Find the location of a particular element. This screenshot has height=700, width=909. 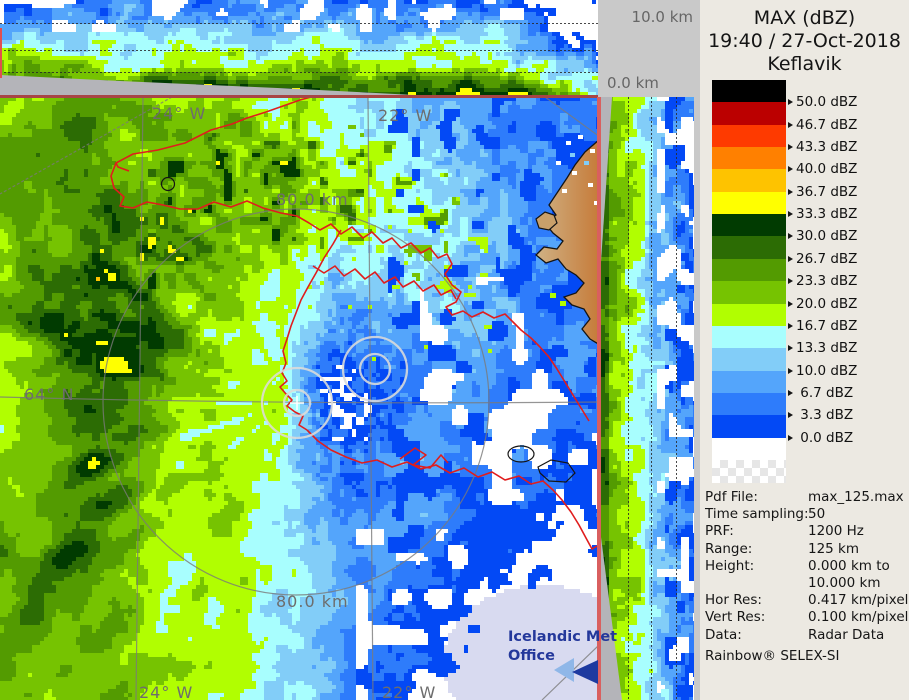

legend-entry: 13.3 dBZ is located at coordinates (822, 348).